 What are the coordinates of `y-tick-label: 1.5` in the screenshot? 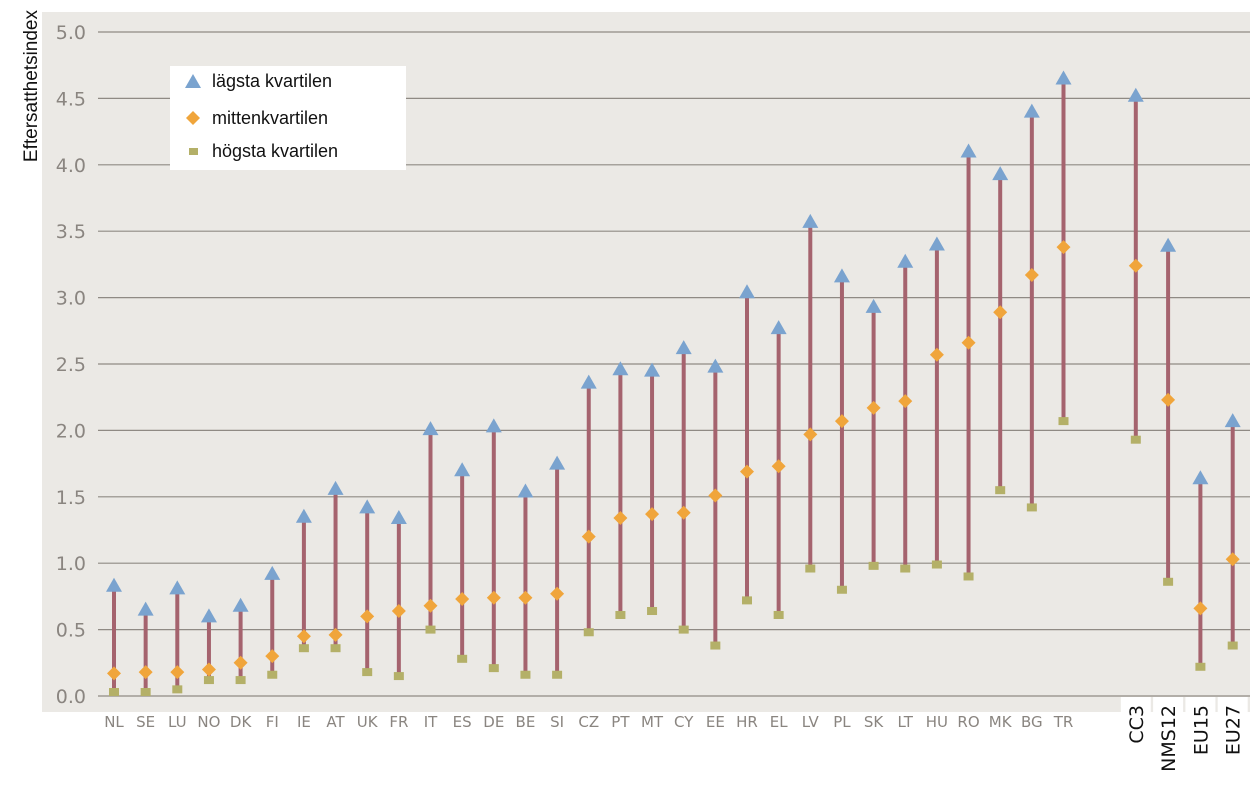 It's located at (71, 498).